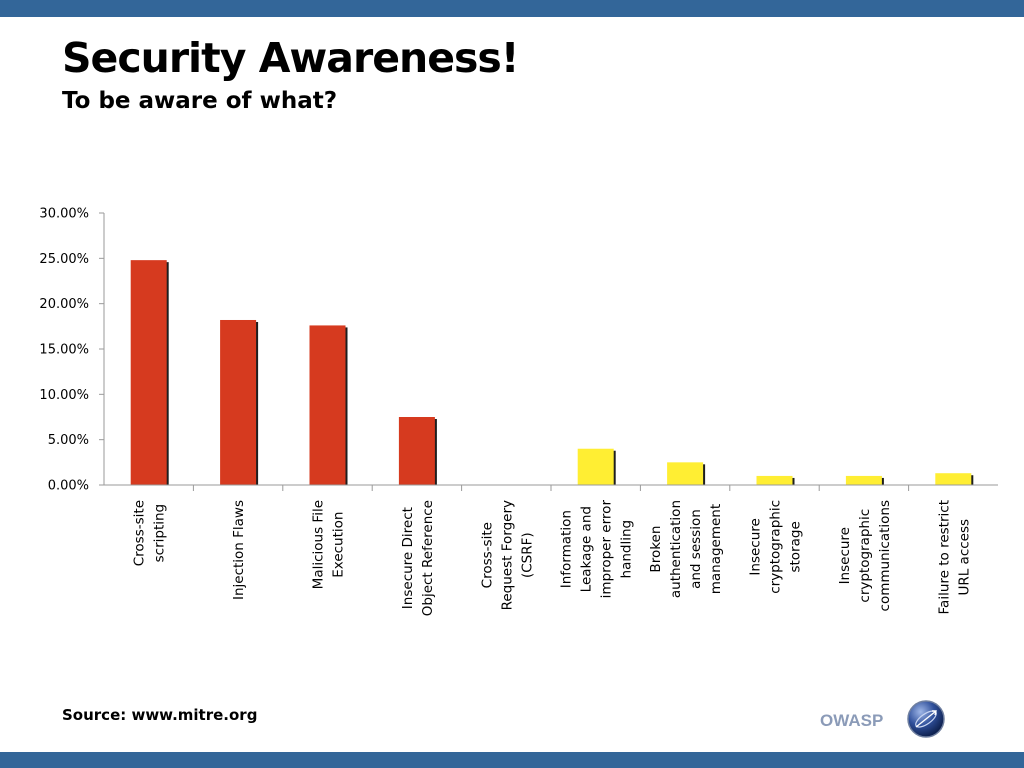 The width and height of the screenshot is (1024, 768). Describe the element at coordinates (507, 555) in the screenshot. I see `category-label: Cross-site Request Forgery (CSRF)` at that location.